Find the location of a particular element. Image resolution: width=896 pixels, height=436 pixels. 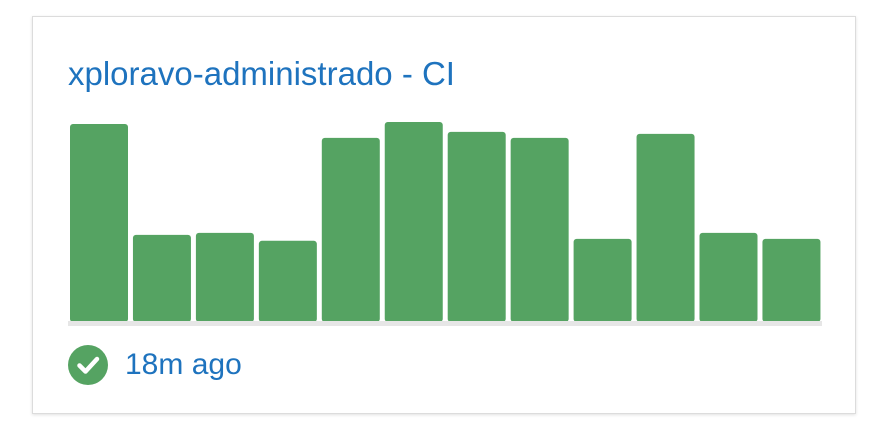

last-build-time: 18m ago is located at coordinates (183, 364).